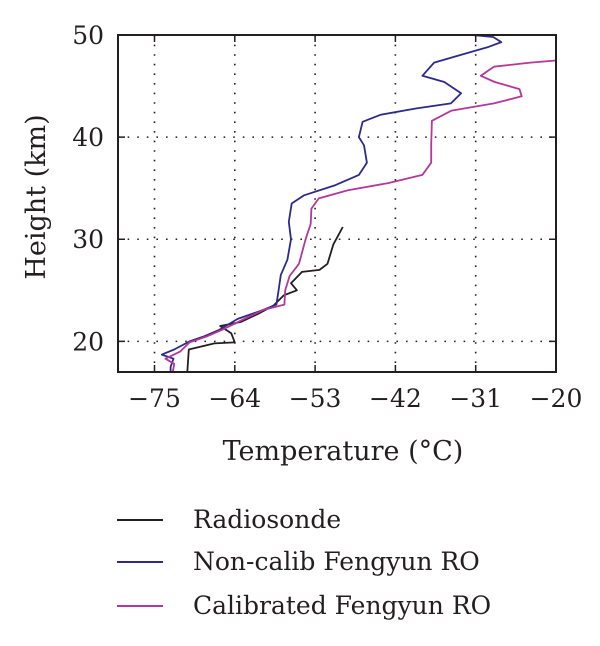 This screenshot has width=600, height=646. I want to click on x-tick-label: −31, so click(475, 398).